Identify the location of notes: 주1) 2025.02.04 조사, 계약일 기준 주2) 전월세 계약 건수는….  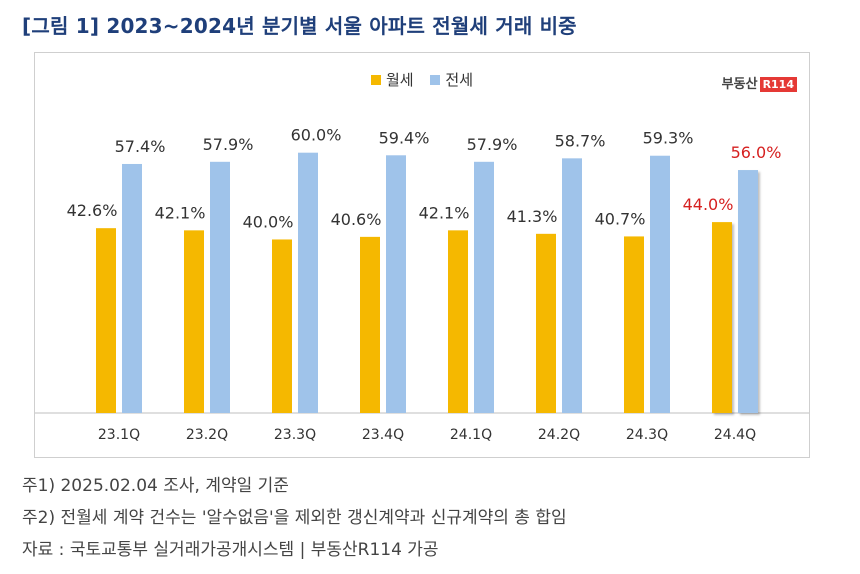
(294, 518).